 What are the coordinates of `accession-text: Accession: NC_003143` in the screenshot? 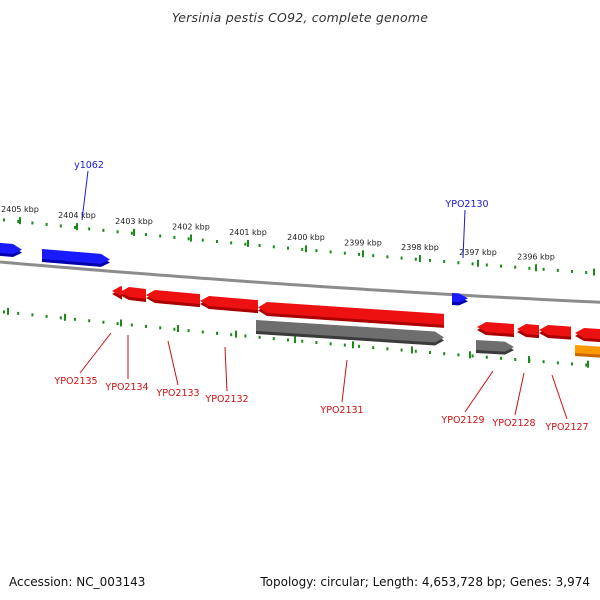 It's located at (77, 582).